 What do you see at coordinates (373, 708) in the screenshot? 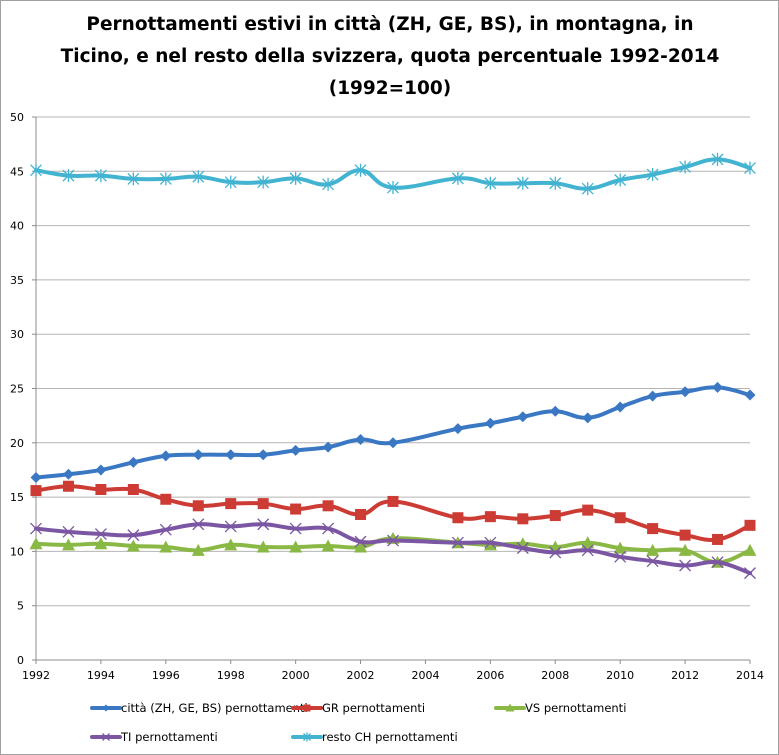
I see `legend-label: GR pernottamenti` at bounding box center [373, 708].